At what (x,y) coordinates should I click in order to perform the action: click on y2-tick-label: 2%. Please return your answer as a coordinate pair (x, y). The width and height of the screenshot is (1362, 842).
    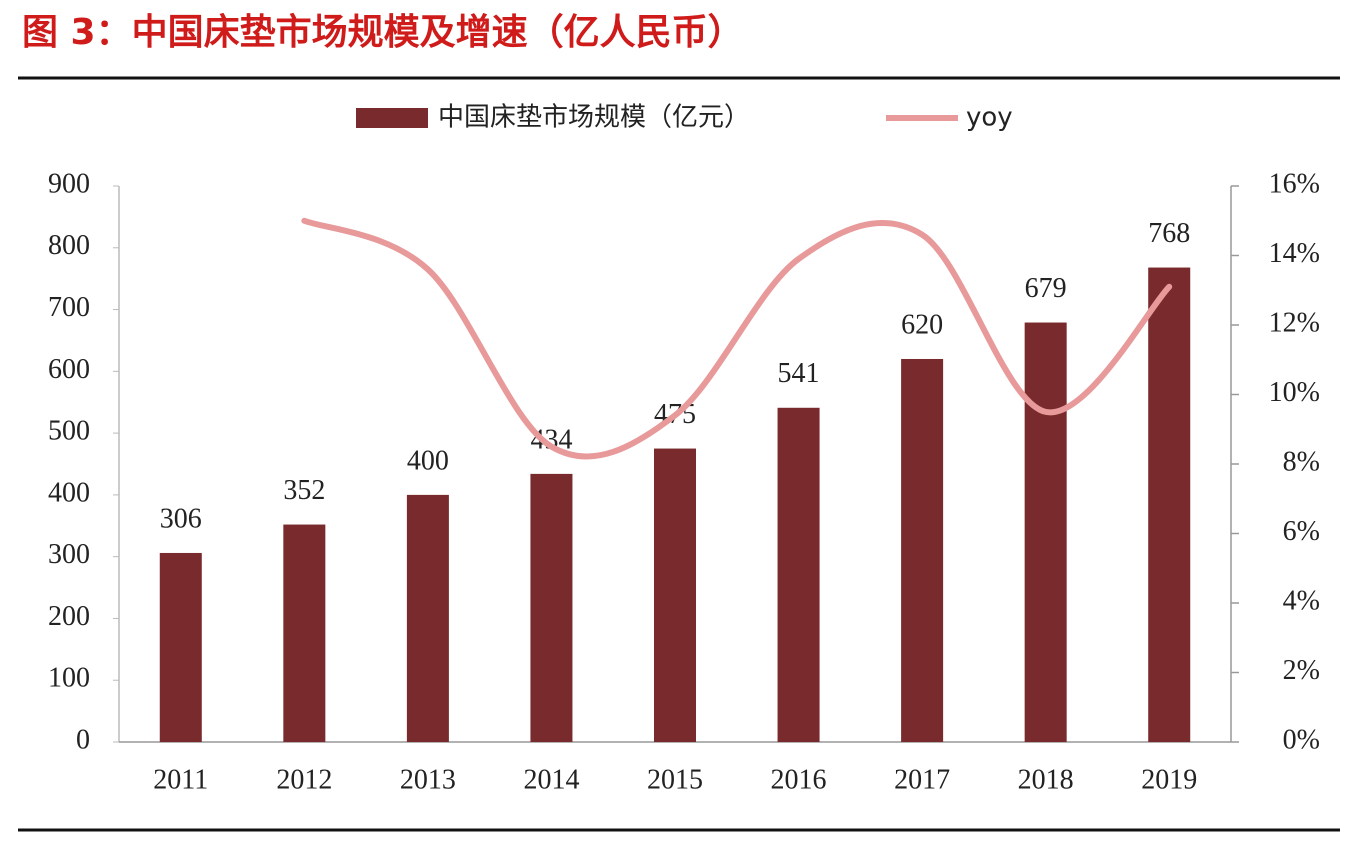
    Looking at the image, I should click on (1301, 670).